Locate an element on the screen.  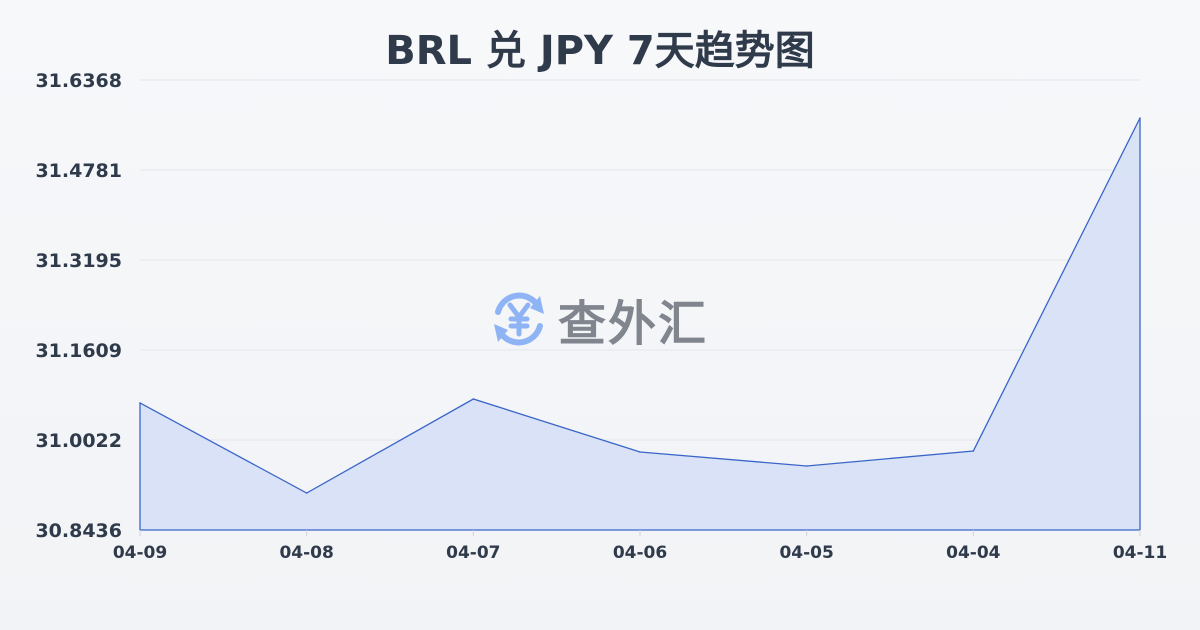
x-tick-label: 04-11 is located at coordinates (1140, 553).